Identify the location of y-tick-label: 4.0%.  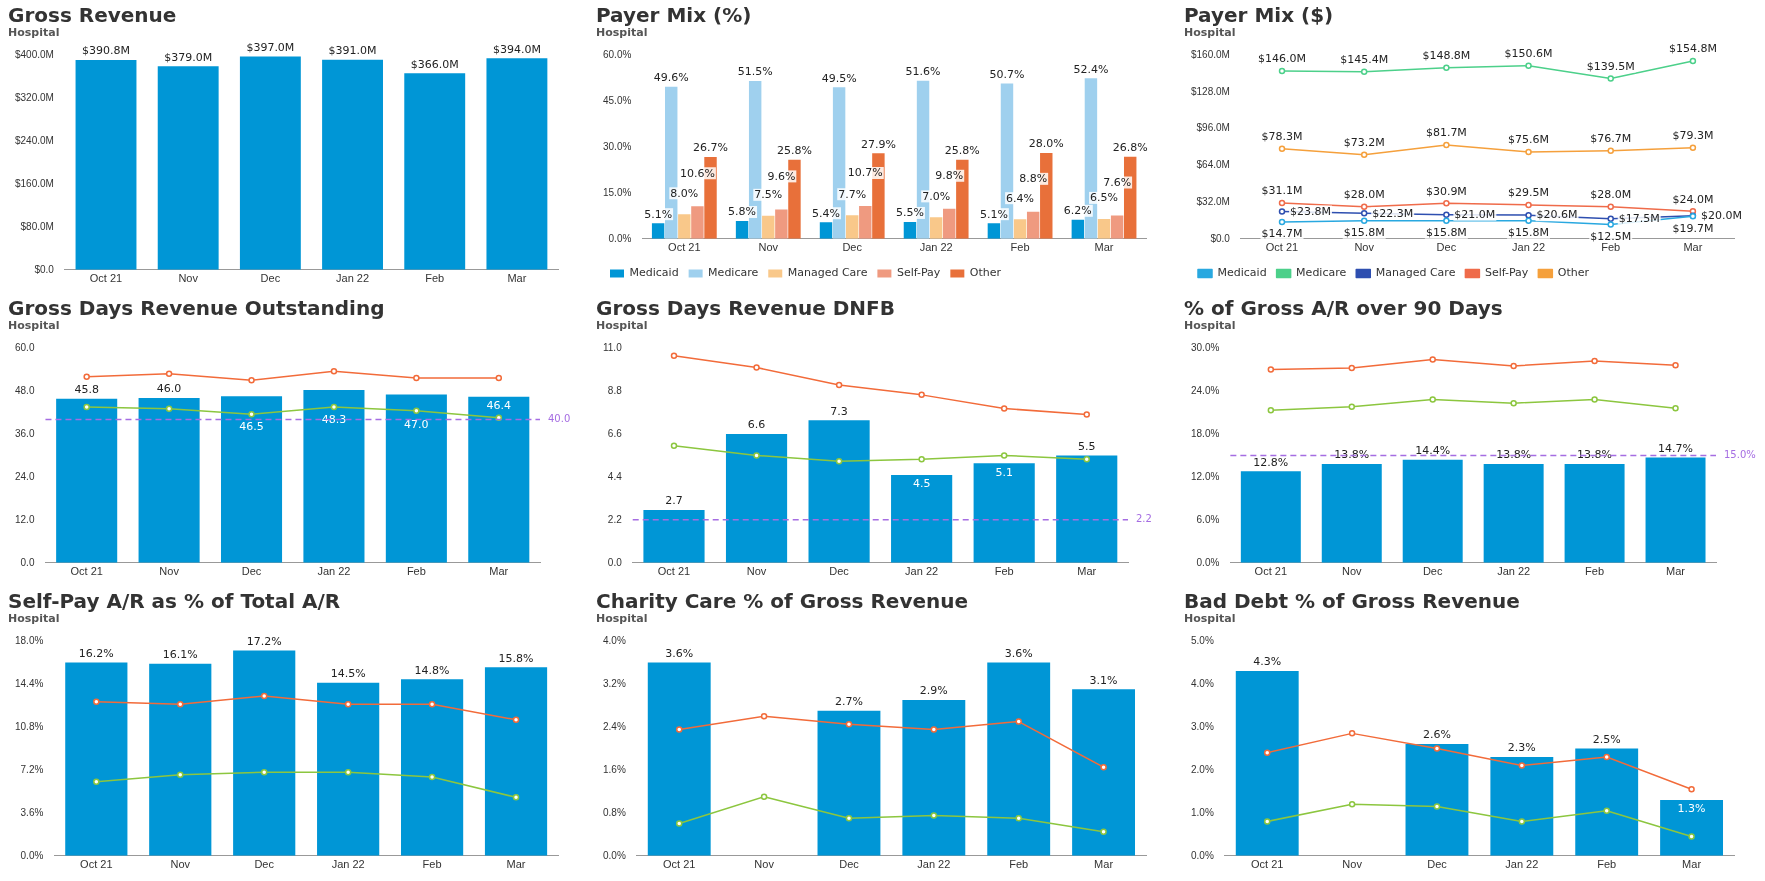
(1202, 683).